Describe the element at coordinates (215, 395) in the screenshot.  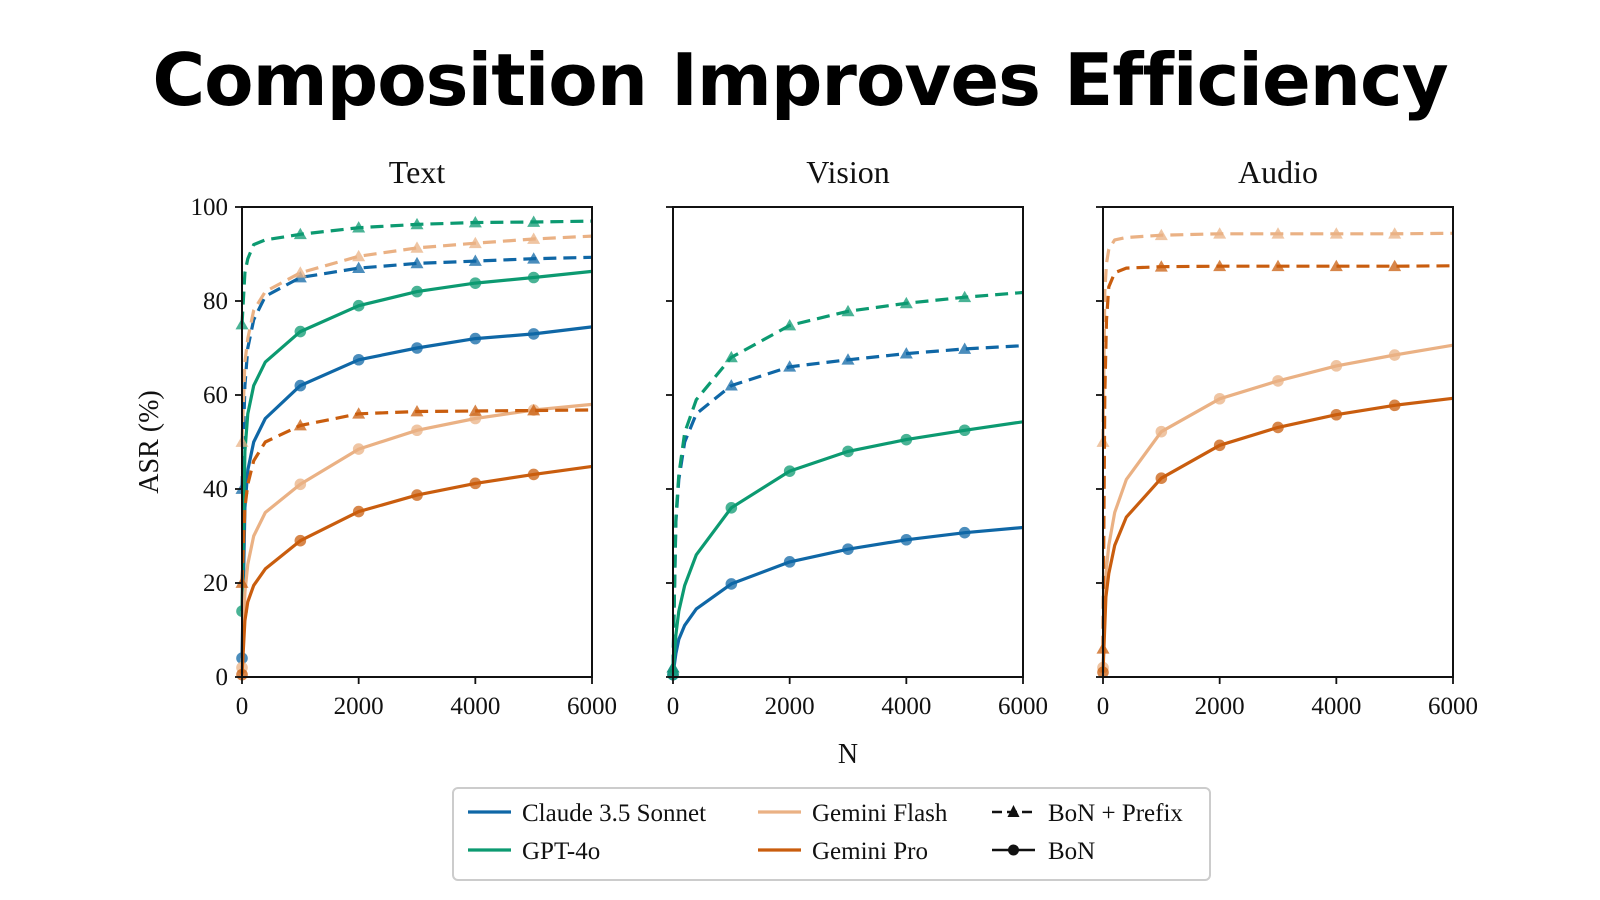
I see `y-tick-label: 60` at that location.